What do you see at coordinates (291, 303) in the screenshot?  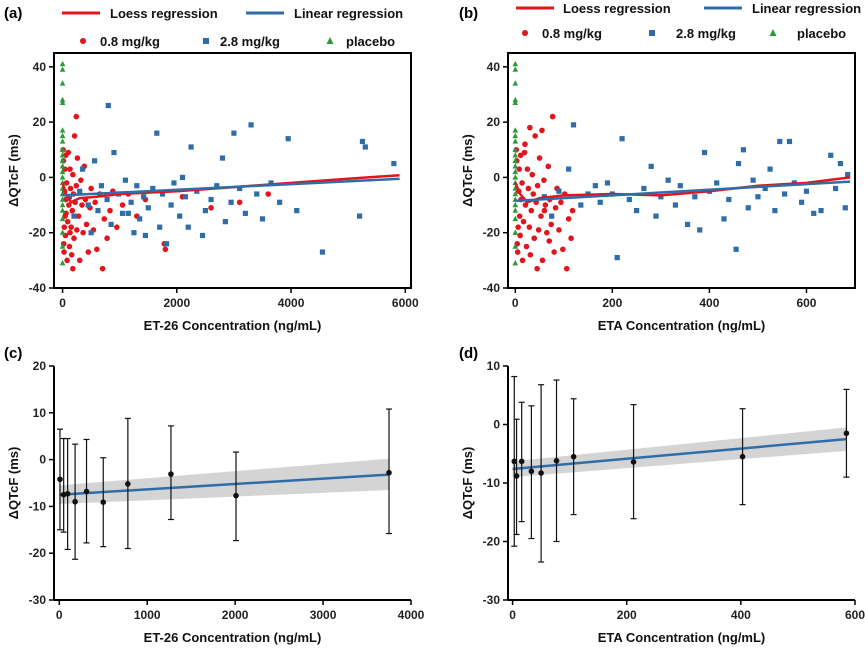 I see `x-tick-label: 4000` at bounding box center [291, 303].